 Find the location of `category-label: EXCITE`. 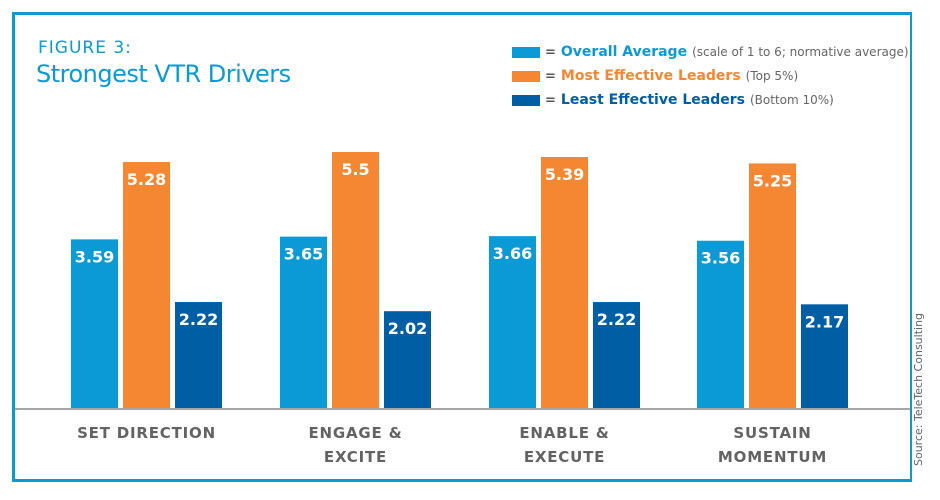

category-label: EXCITE is located at coordinates (355, 457).